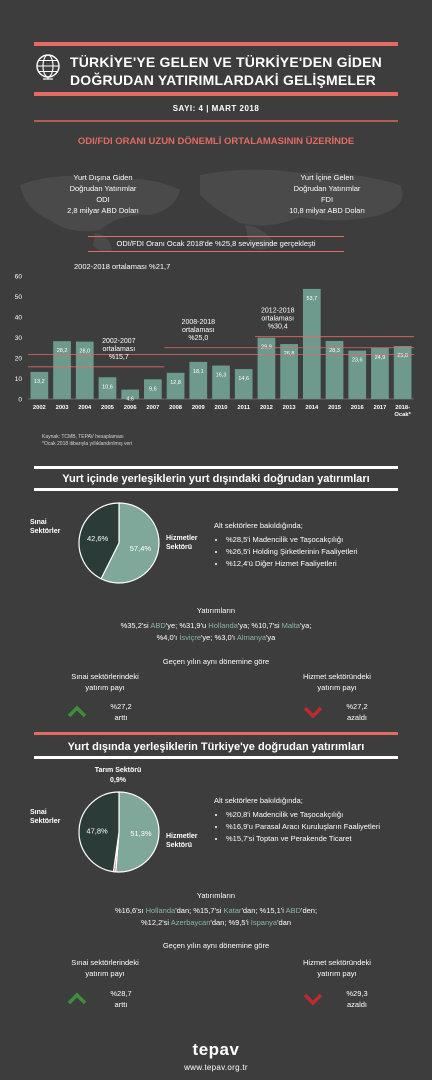 The height and width of the screenshot is (1080, 432). What do you see at coordinates (278, 327) in the screenshot?
I see `average-label: %30,4` at bounding box center [278, 327].